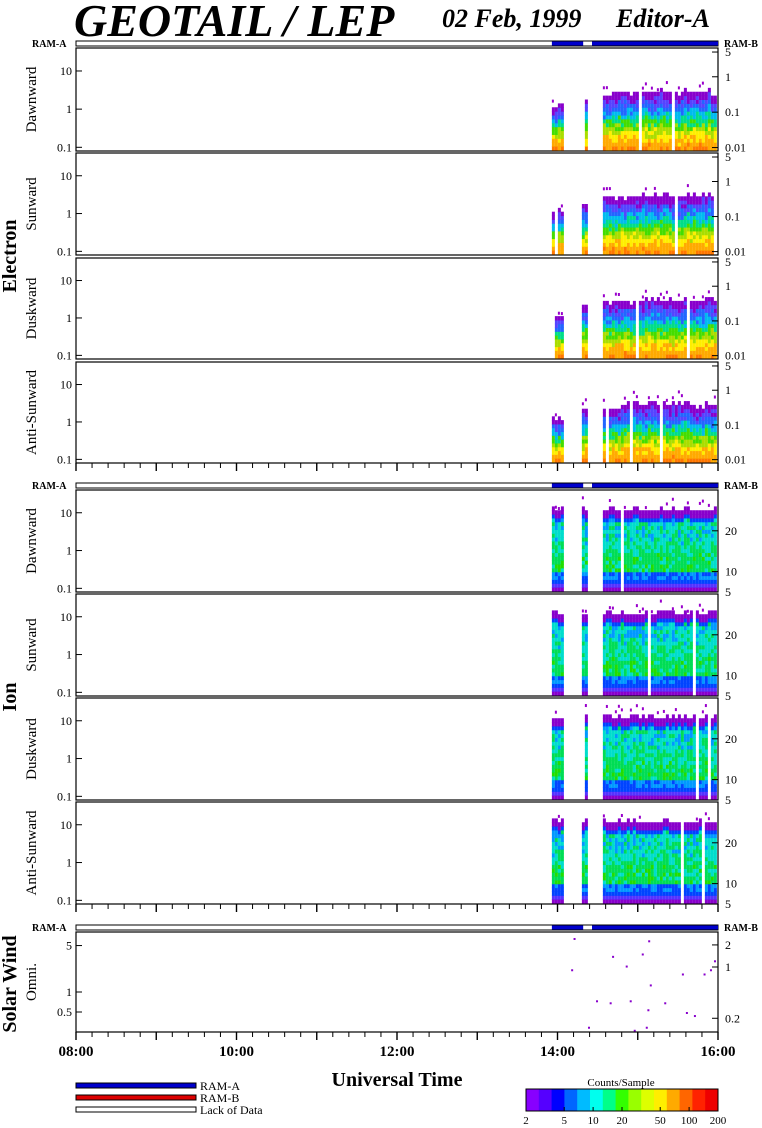 This screenshot has width=762, height=1128. What do you see at coordinates (32, 412) in the screenshot?
I see `electron-panel-4-label: Anti-Sunward` at bounding box center [32, 412].